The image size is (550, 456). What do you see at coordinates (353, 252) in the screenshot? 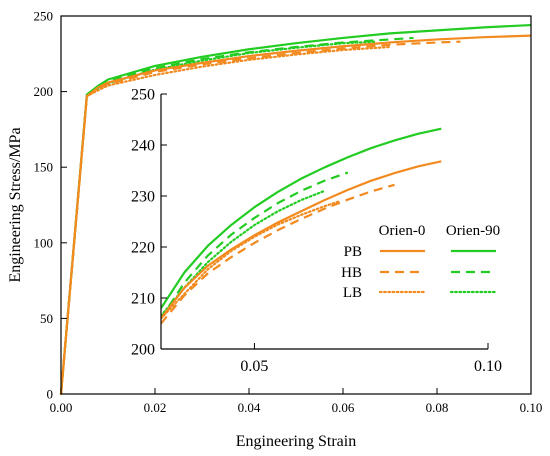
I see `legend-row-label-pb: PB` at bounding box center [353, 252].